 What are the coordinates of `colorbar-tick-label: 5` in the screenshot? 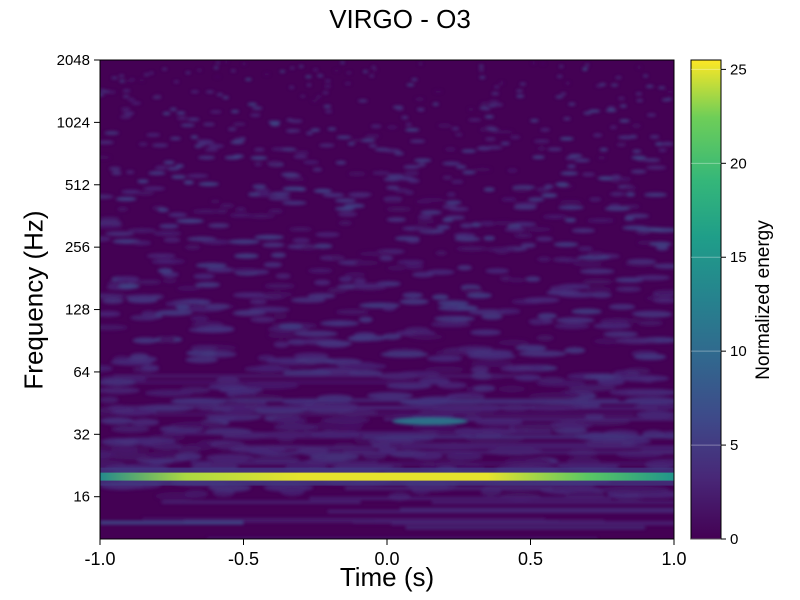 It's located at (734, 445).